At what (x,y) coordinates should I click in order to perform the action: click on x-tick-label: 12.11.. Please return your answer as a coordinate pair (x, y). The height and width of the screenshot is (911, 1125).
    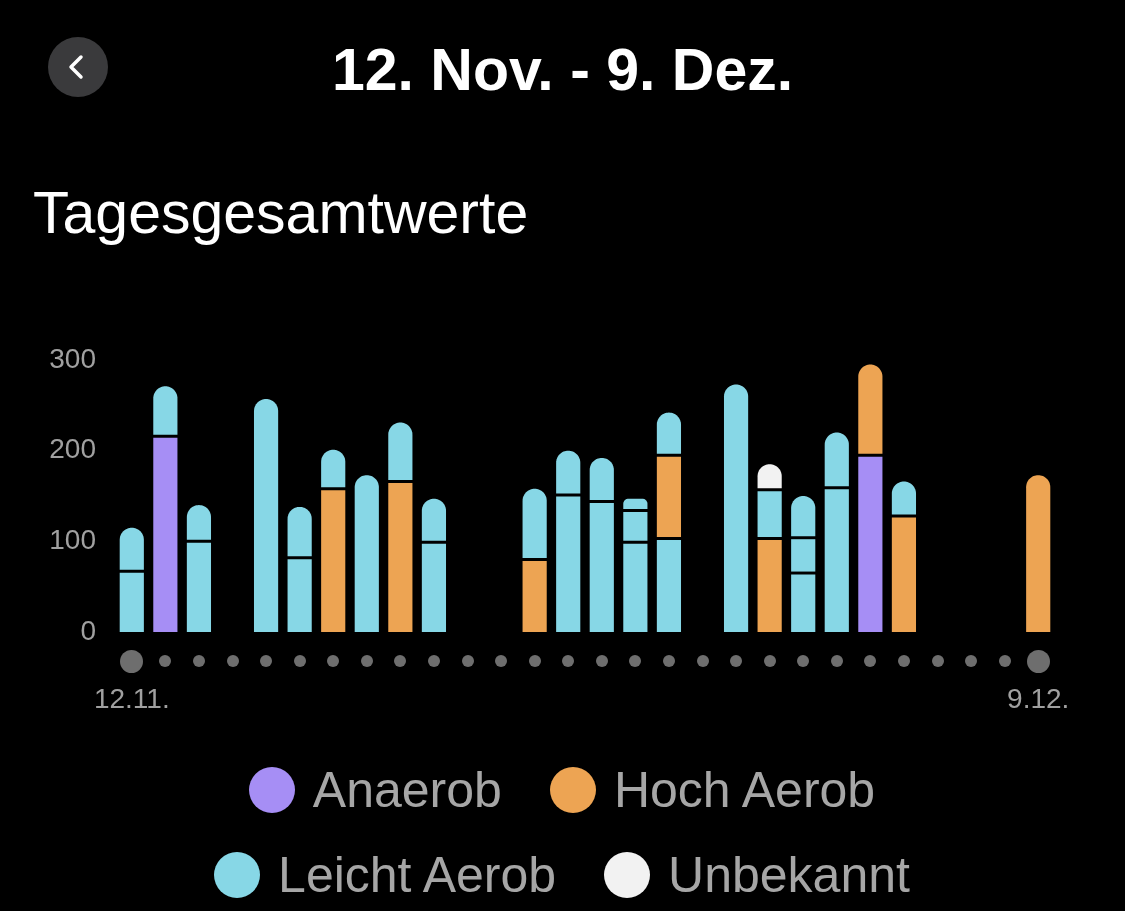
    Looking at the image, I should click on (131, 698).